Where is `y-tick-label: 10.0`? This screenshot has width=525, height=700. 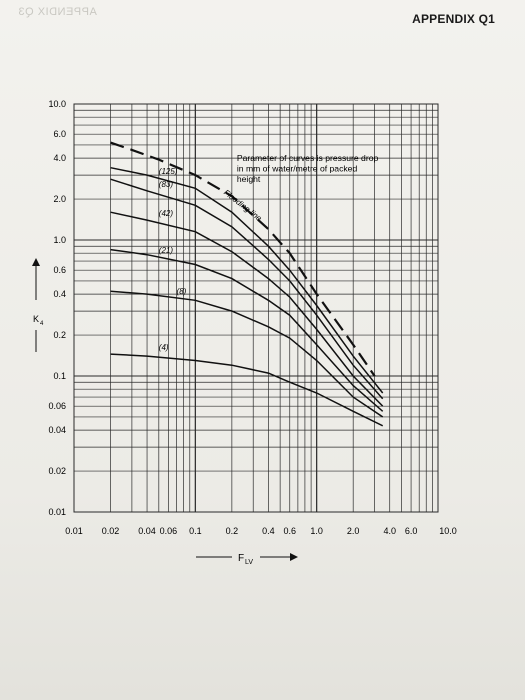
y-tick-label: 10.0 is located at coordinates (57, 104).